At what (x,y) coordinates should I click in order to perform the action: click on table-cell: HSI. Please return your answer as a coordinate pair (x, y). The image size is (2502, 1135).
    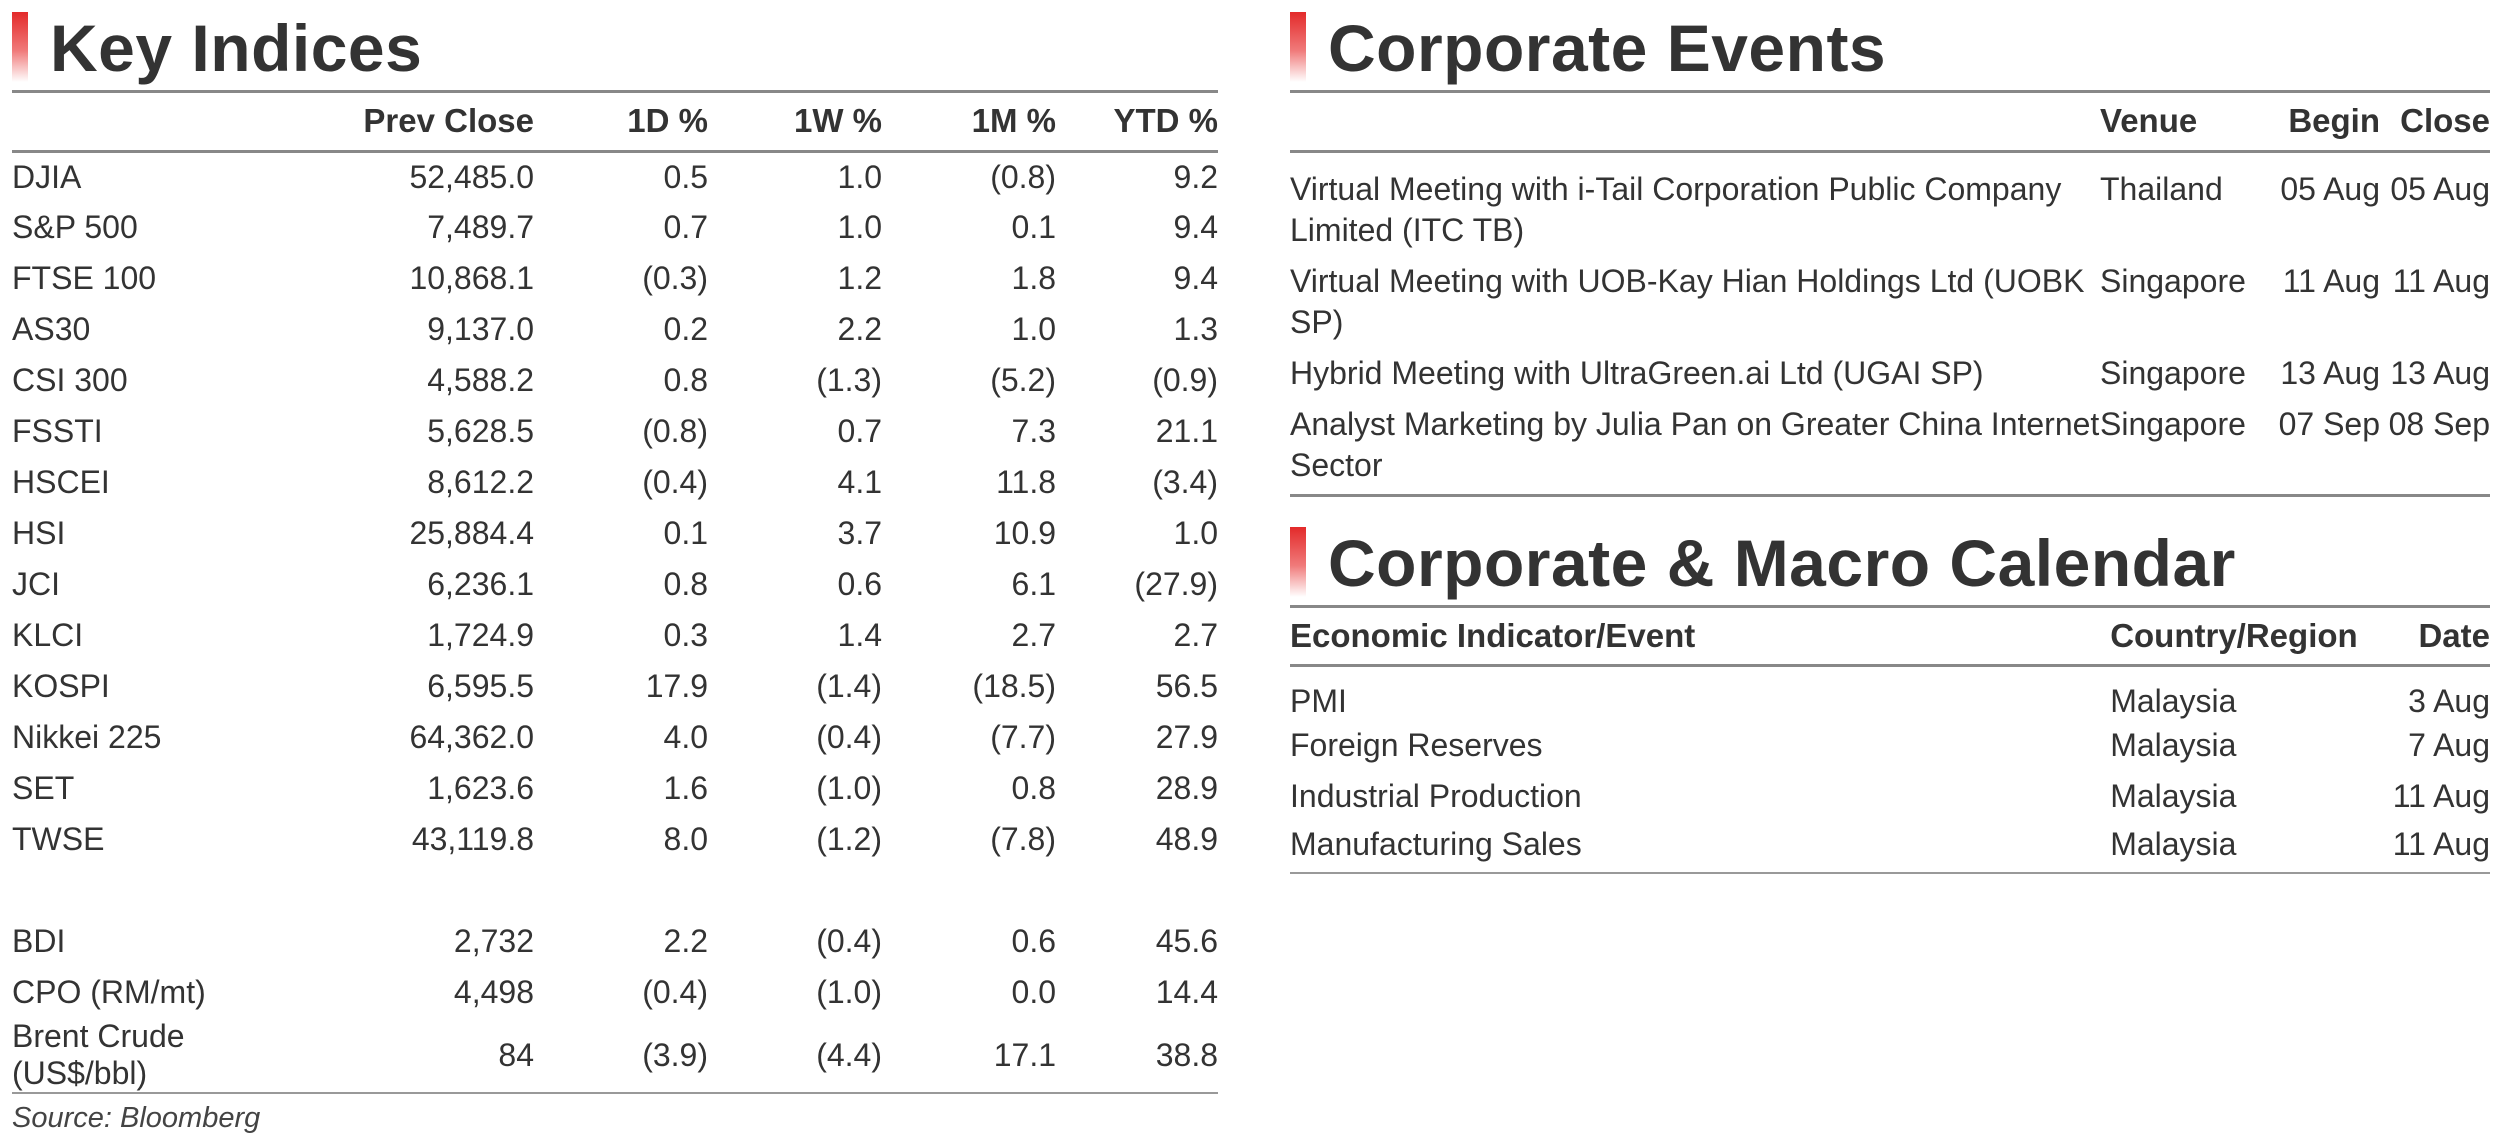
    Looking at the image, I should click on (39, 533).